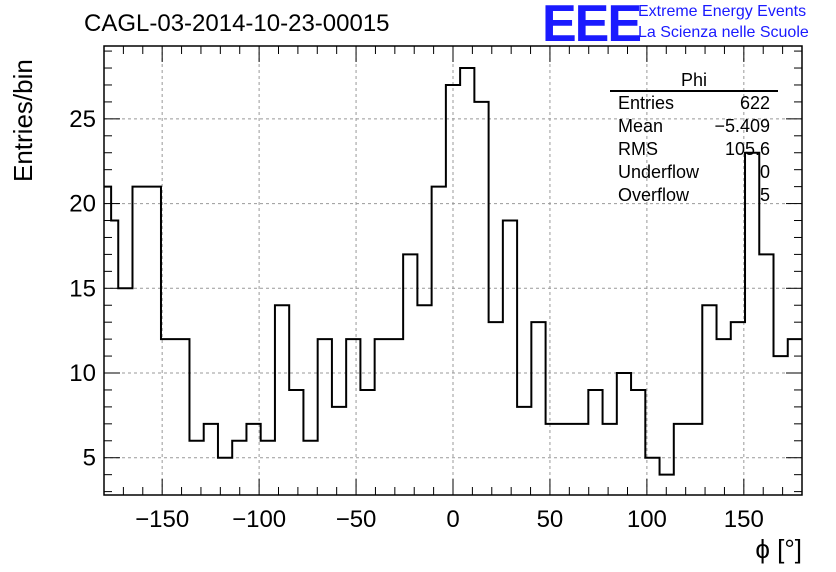 Image resolution: width=836 pixels, height=572 pixels. I want to click on stats-row-underflow: Underflow 0, so click(694, 172).